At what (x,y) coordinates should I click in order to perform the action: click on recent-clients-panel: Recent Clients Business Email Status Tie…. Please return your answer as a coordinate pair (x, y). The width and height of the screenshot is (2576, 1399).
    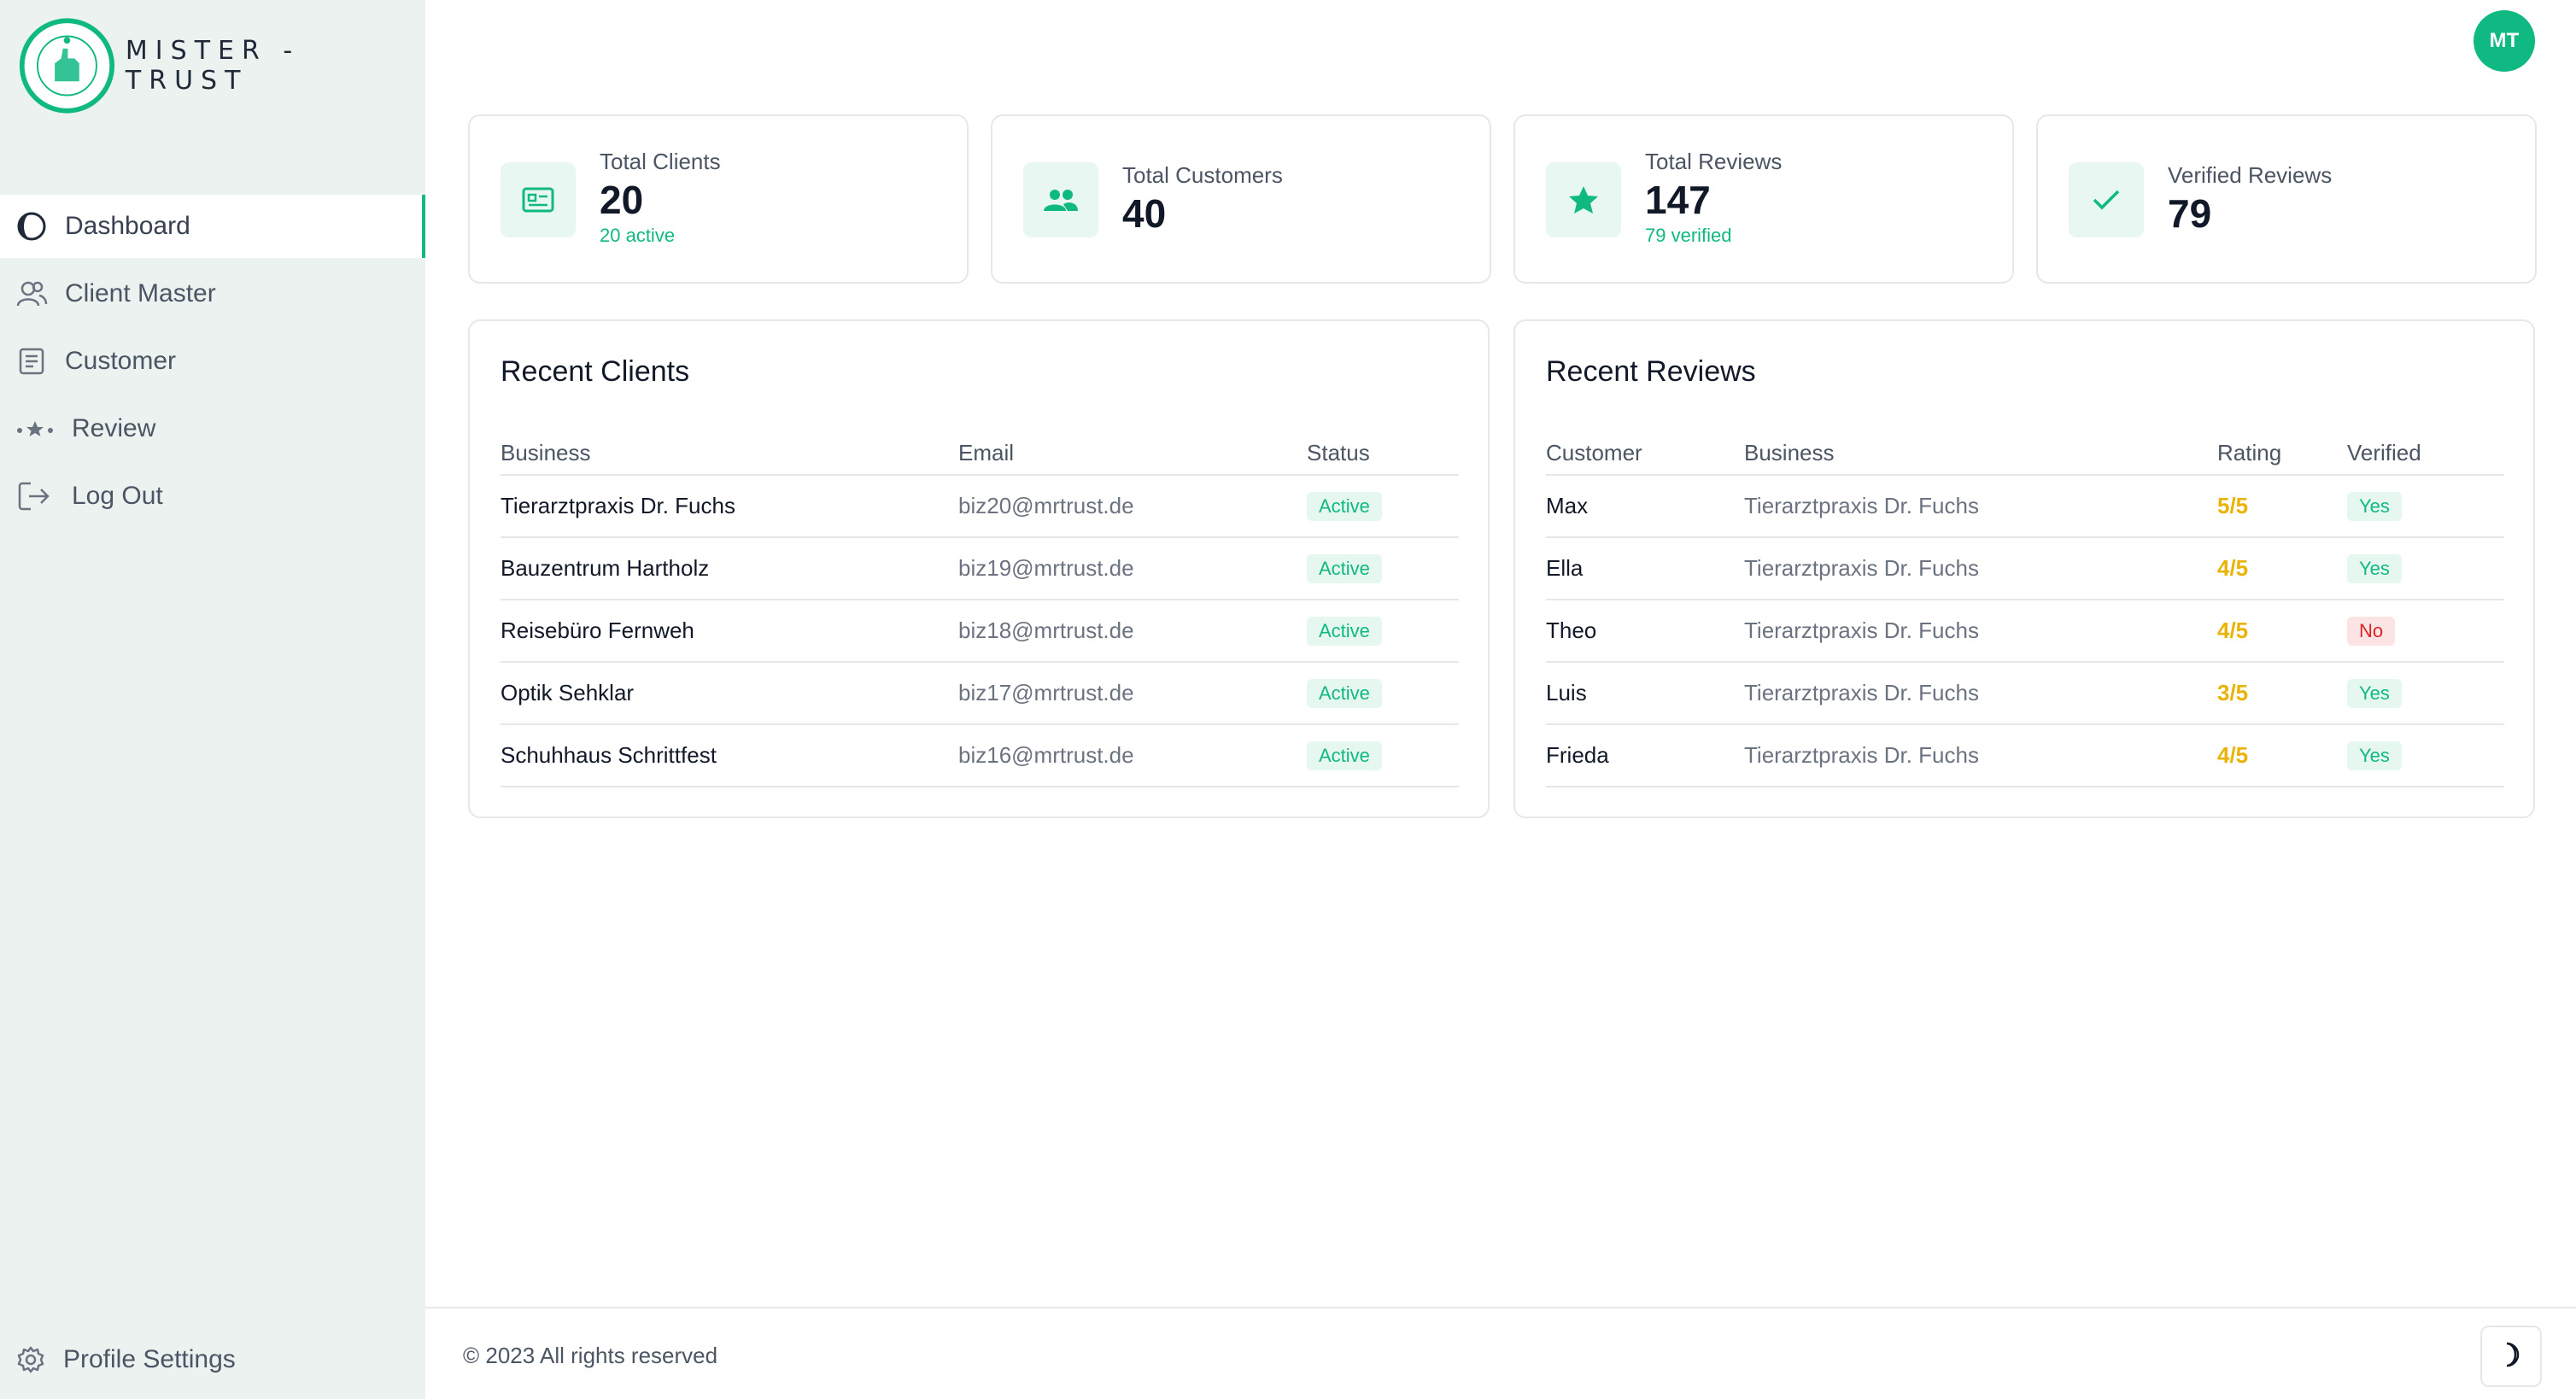
    Looking at the image, I should click on (979, 568).